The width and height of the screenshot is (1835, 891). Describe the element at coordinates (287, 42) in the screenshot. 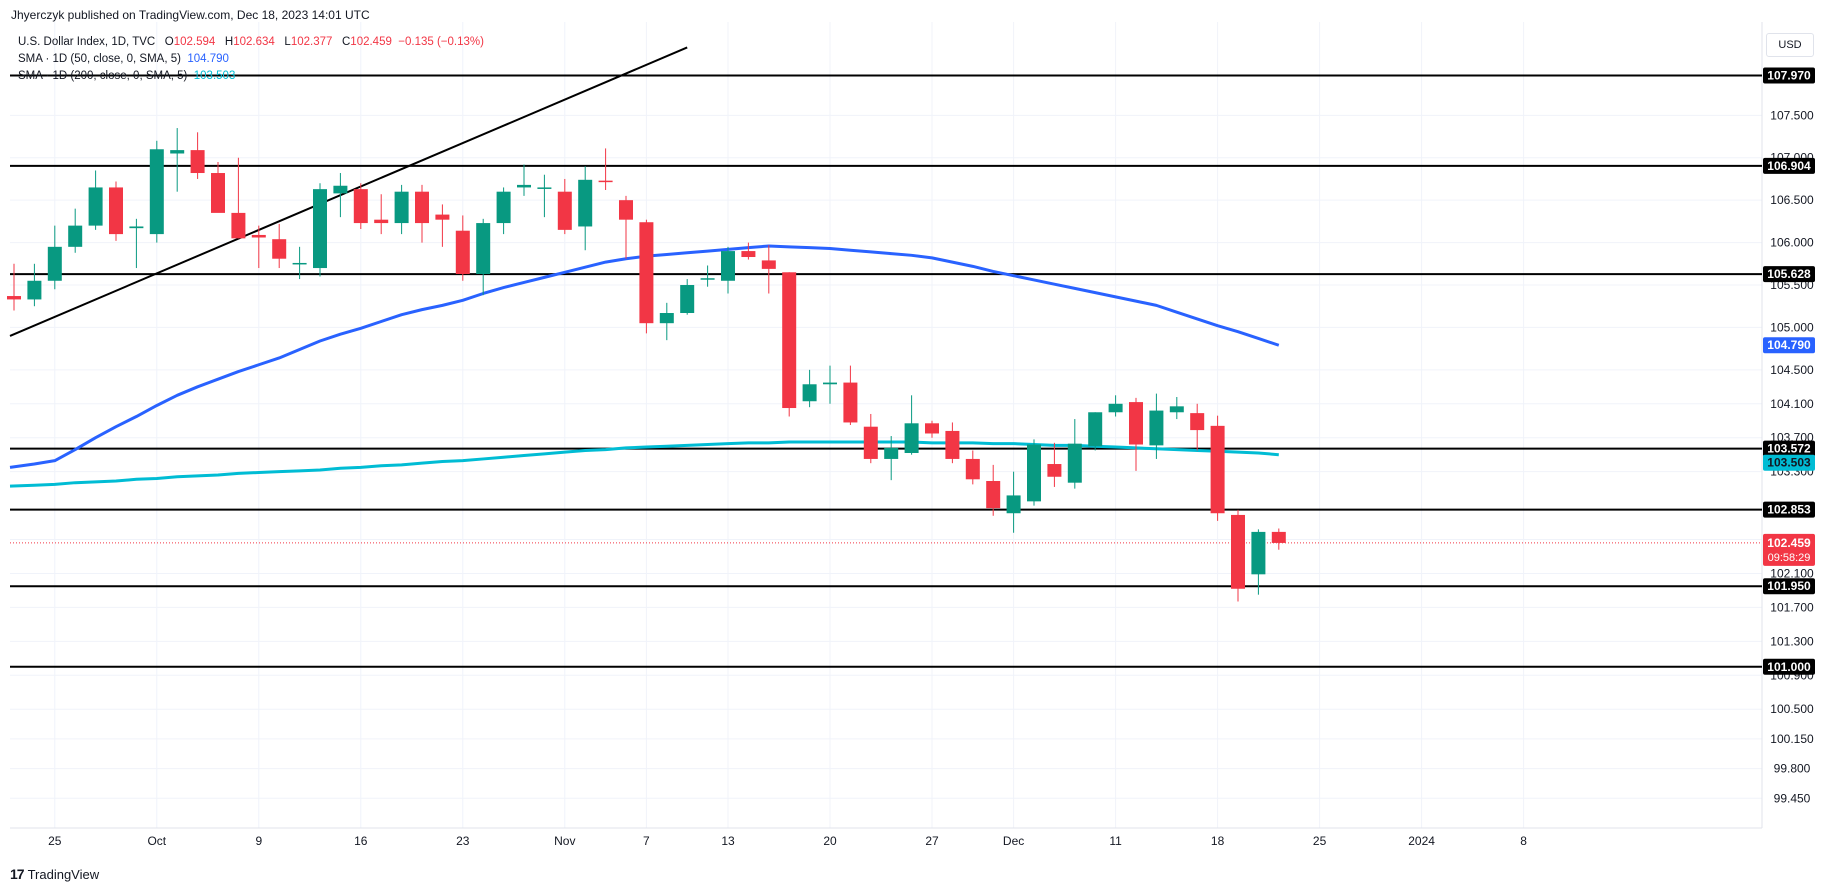

I see `ohlc-low-label: L` at that location.